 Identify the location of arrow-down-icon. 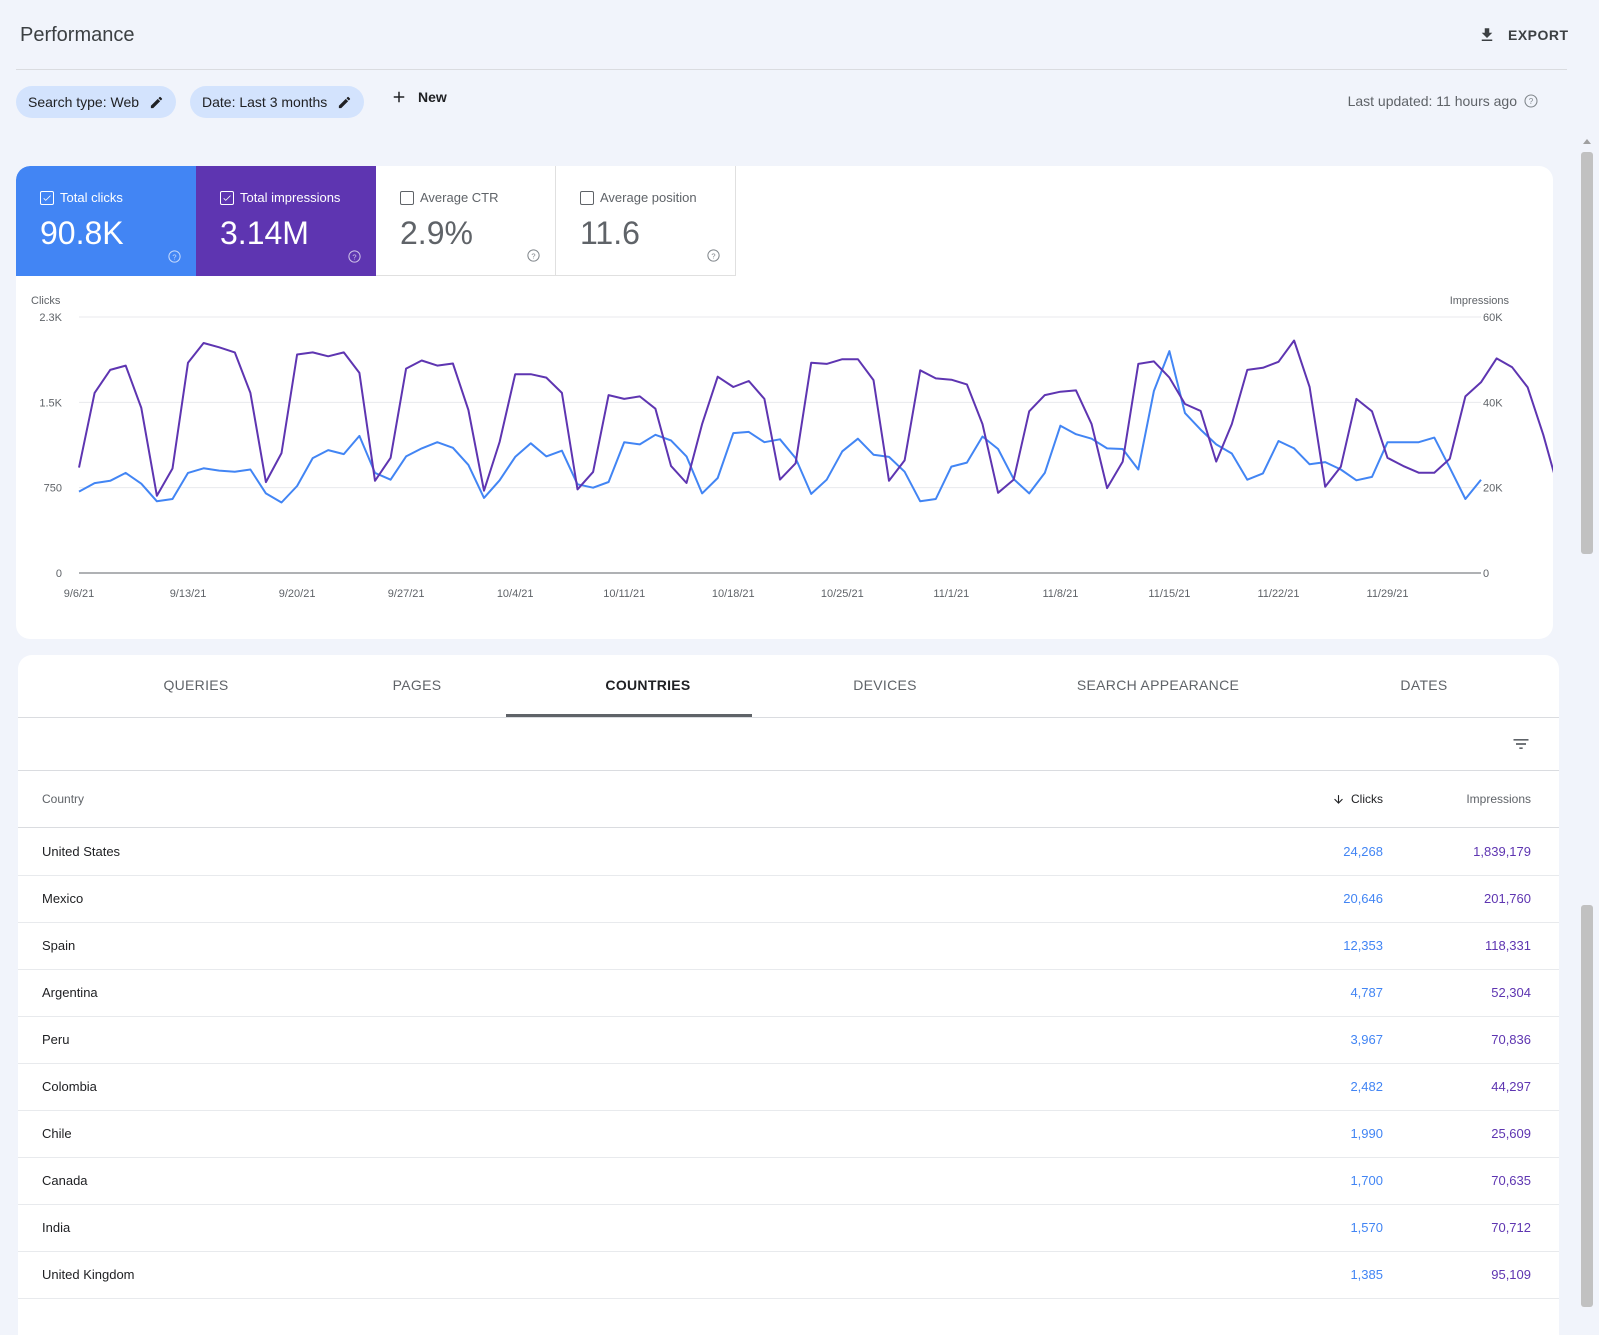
(1338, 799).